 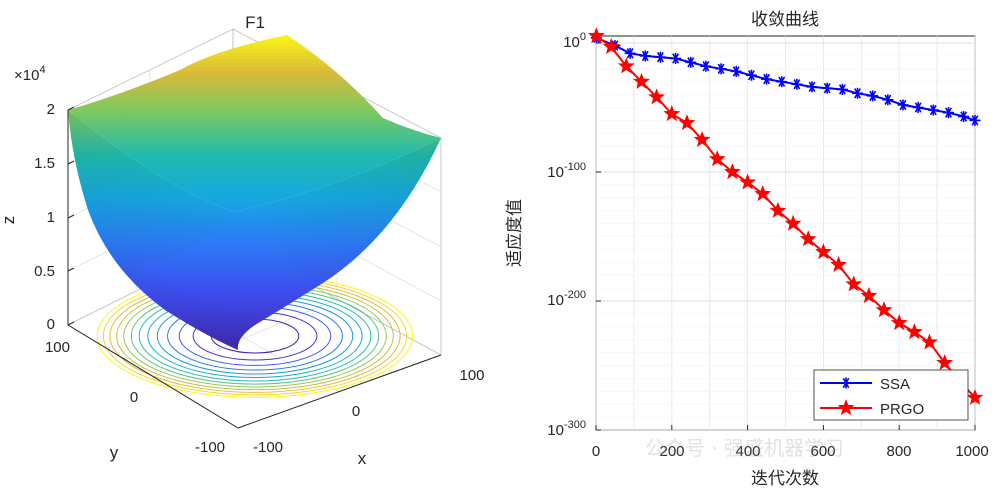 I want to click on legend: SSA PRGO, so click(x=891, y=395).